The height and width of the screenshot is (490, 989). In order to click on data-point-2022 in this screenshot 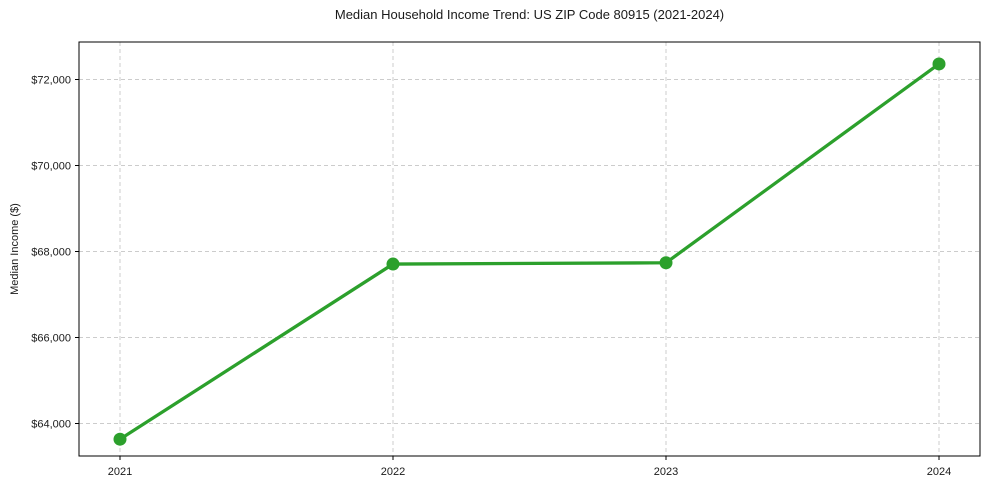, I will do `click(393, 264)`.